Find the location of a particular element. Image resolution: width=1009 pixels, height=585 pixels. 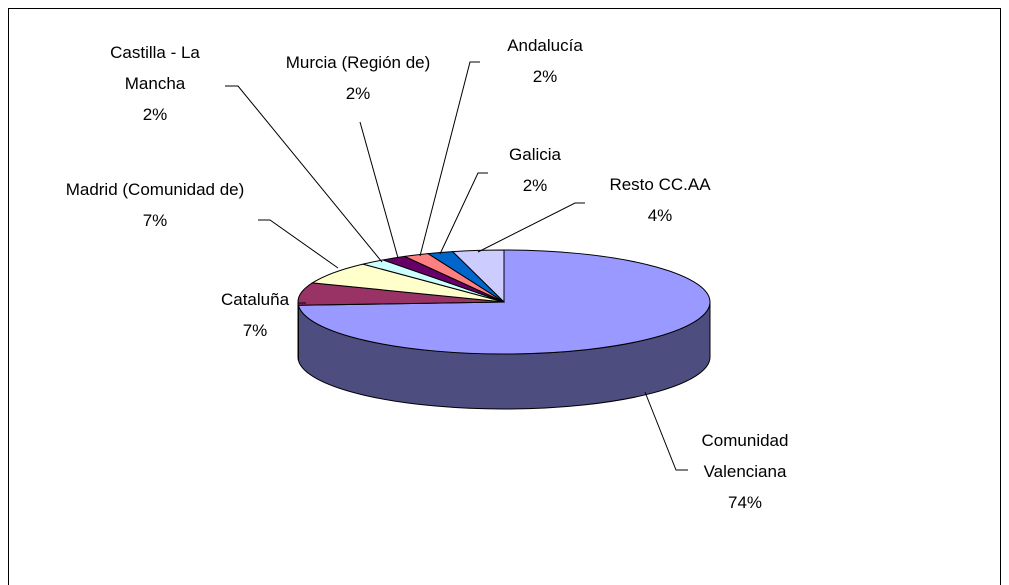

slice-label: Castilla - La Mancha is located at coordinates (155, 68).